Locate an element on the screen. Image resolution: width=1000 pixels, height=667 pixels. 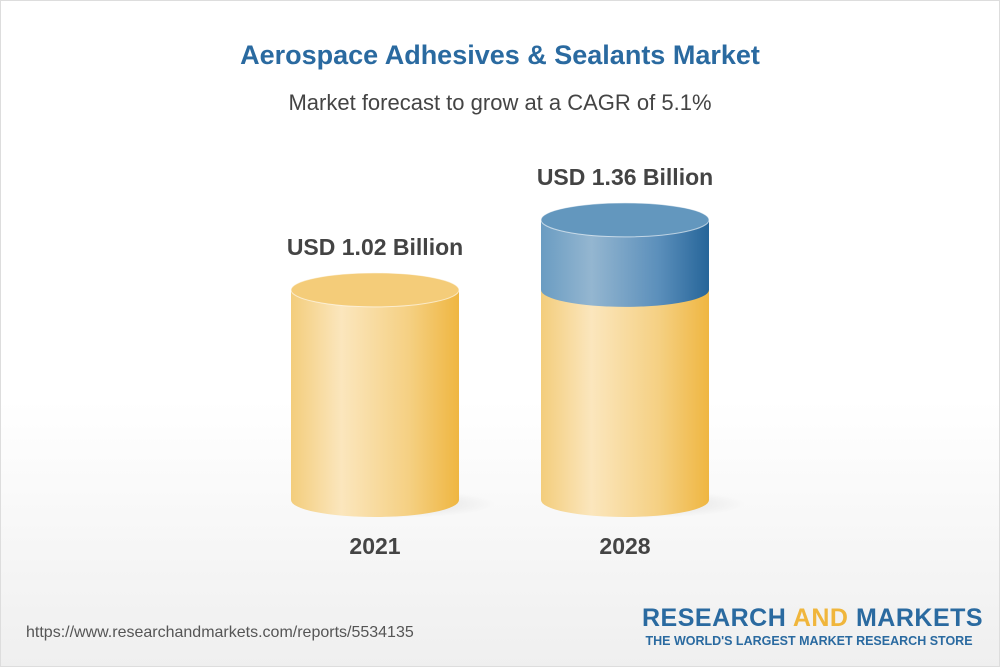
logo-word: RESEARCH is located at coordinates (714, 618).